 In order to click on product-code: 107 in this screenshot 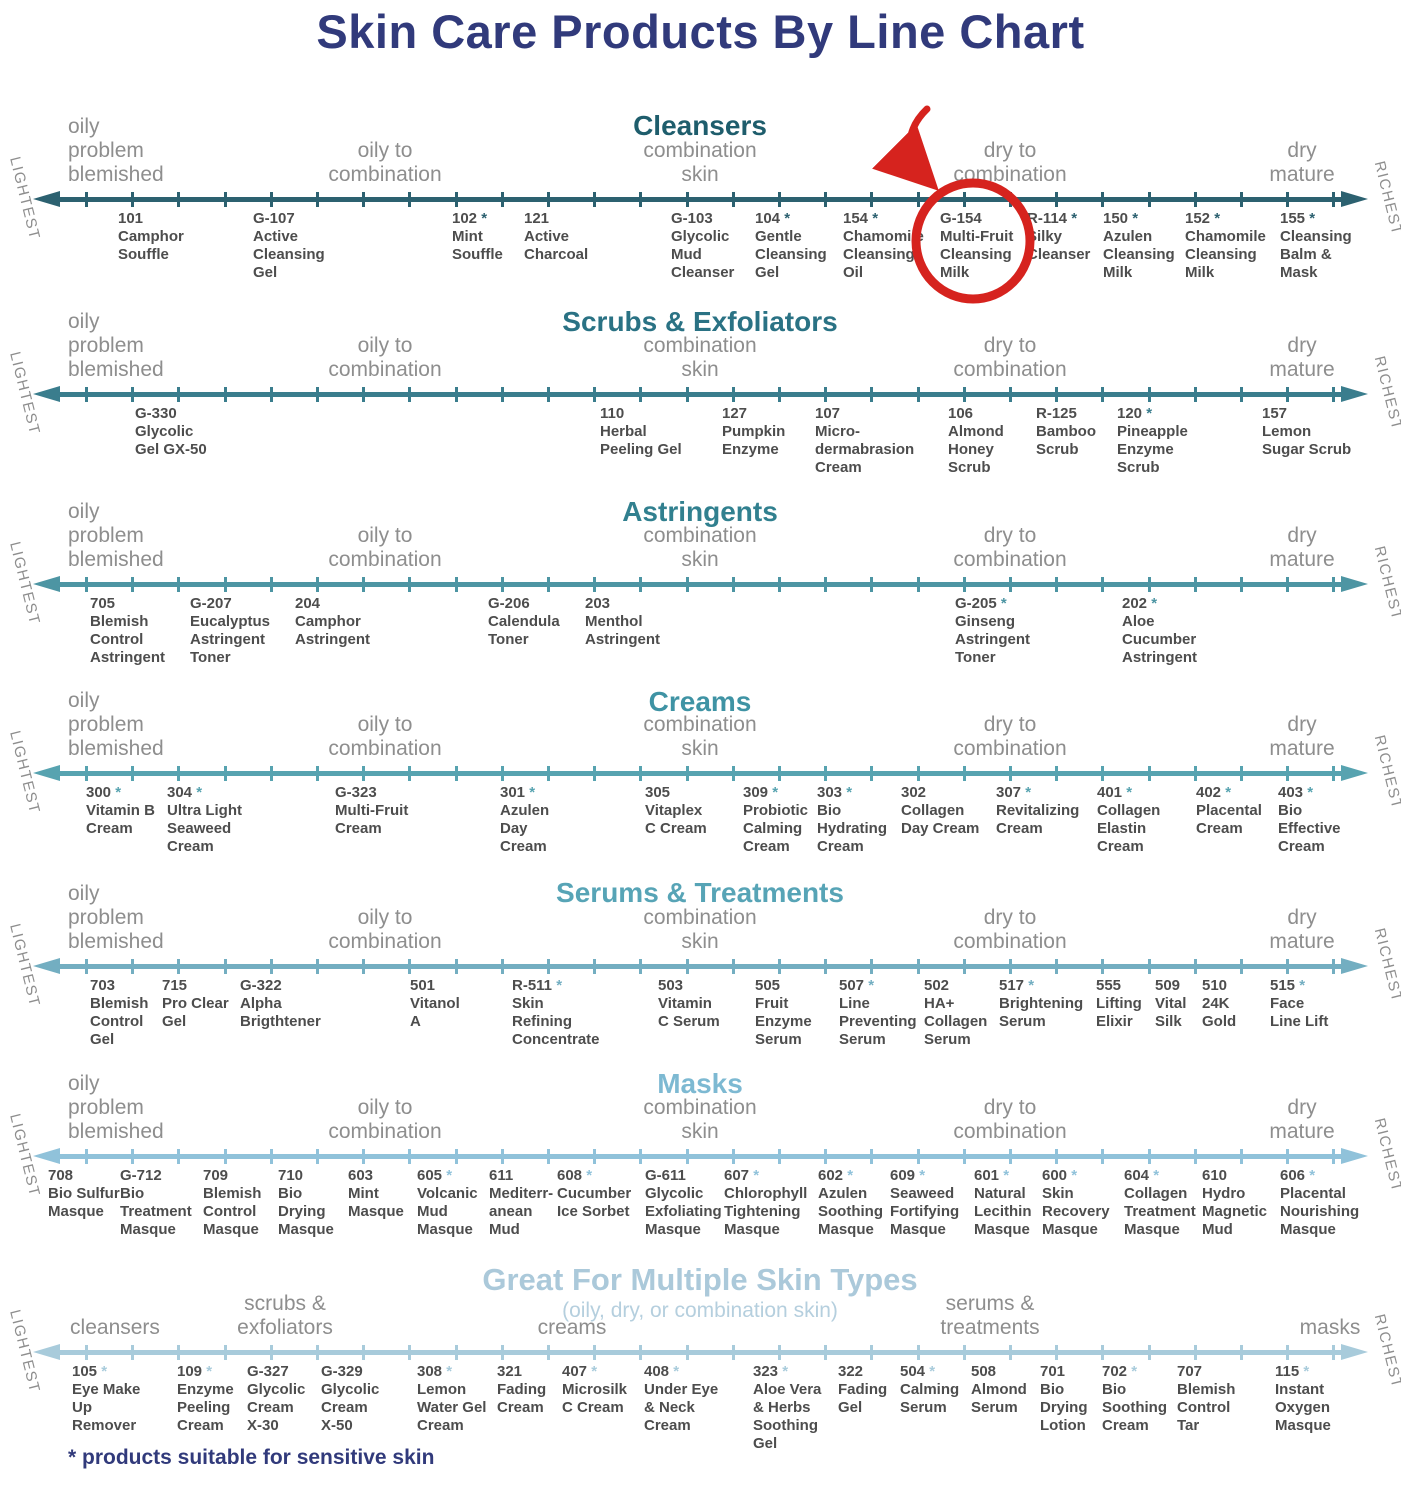, I will do `click(828, 413)`.